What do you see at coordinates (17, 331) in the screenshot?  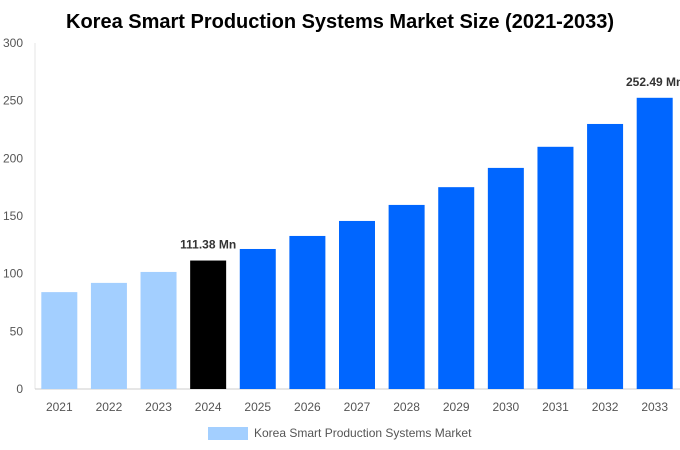 I see `y-tick-label: 50` at bounding box center [17, 331].